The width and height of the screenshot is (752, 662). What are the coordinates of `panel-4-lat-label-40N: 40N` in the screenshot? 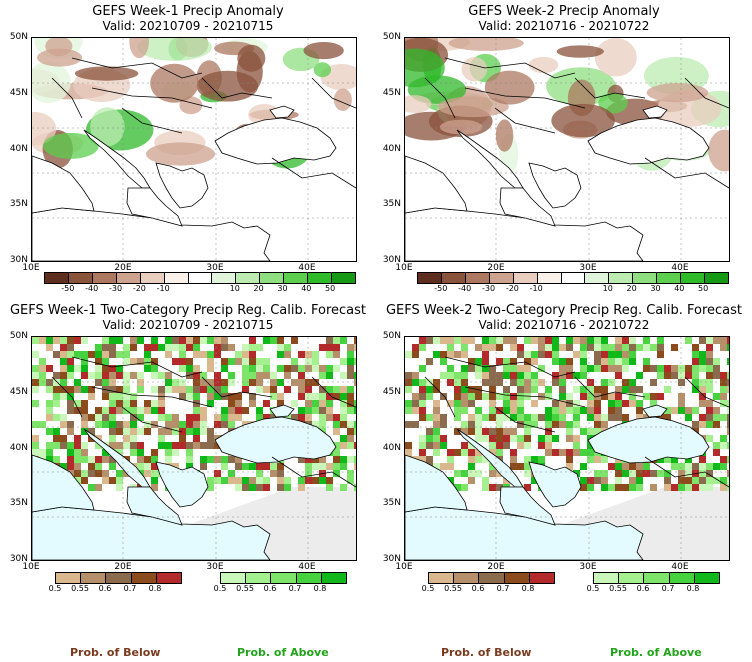 It's located at (391, 447).